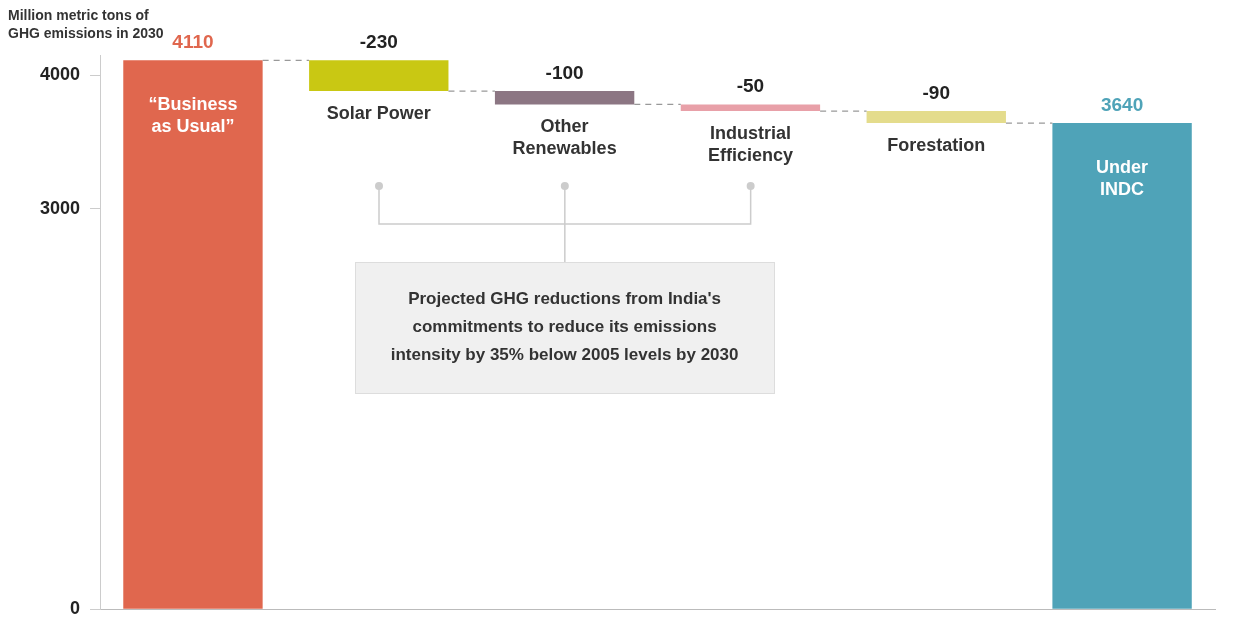 The image size is (1235, 630). What do you see at coordinates (936, 92) in the screenshot?
I see `data-label: -90` at bounding box center [936, 92].